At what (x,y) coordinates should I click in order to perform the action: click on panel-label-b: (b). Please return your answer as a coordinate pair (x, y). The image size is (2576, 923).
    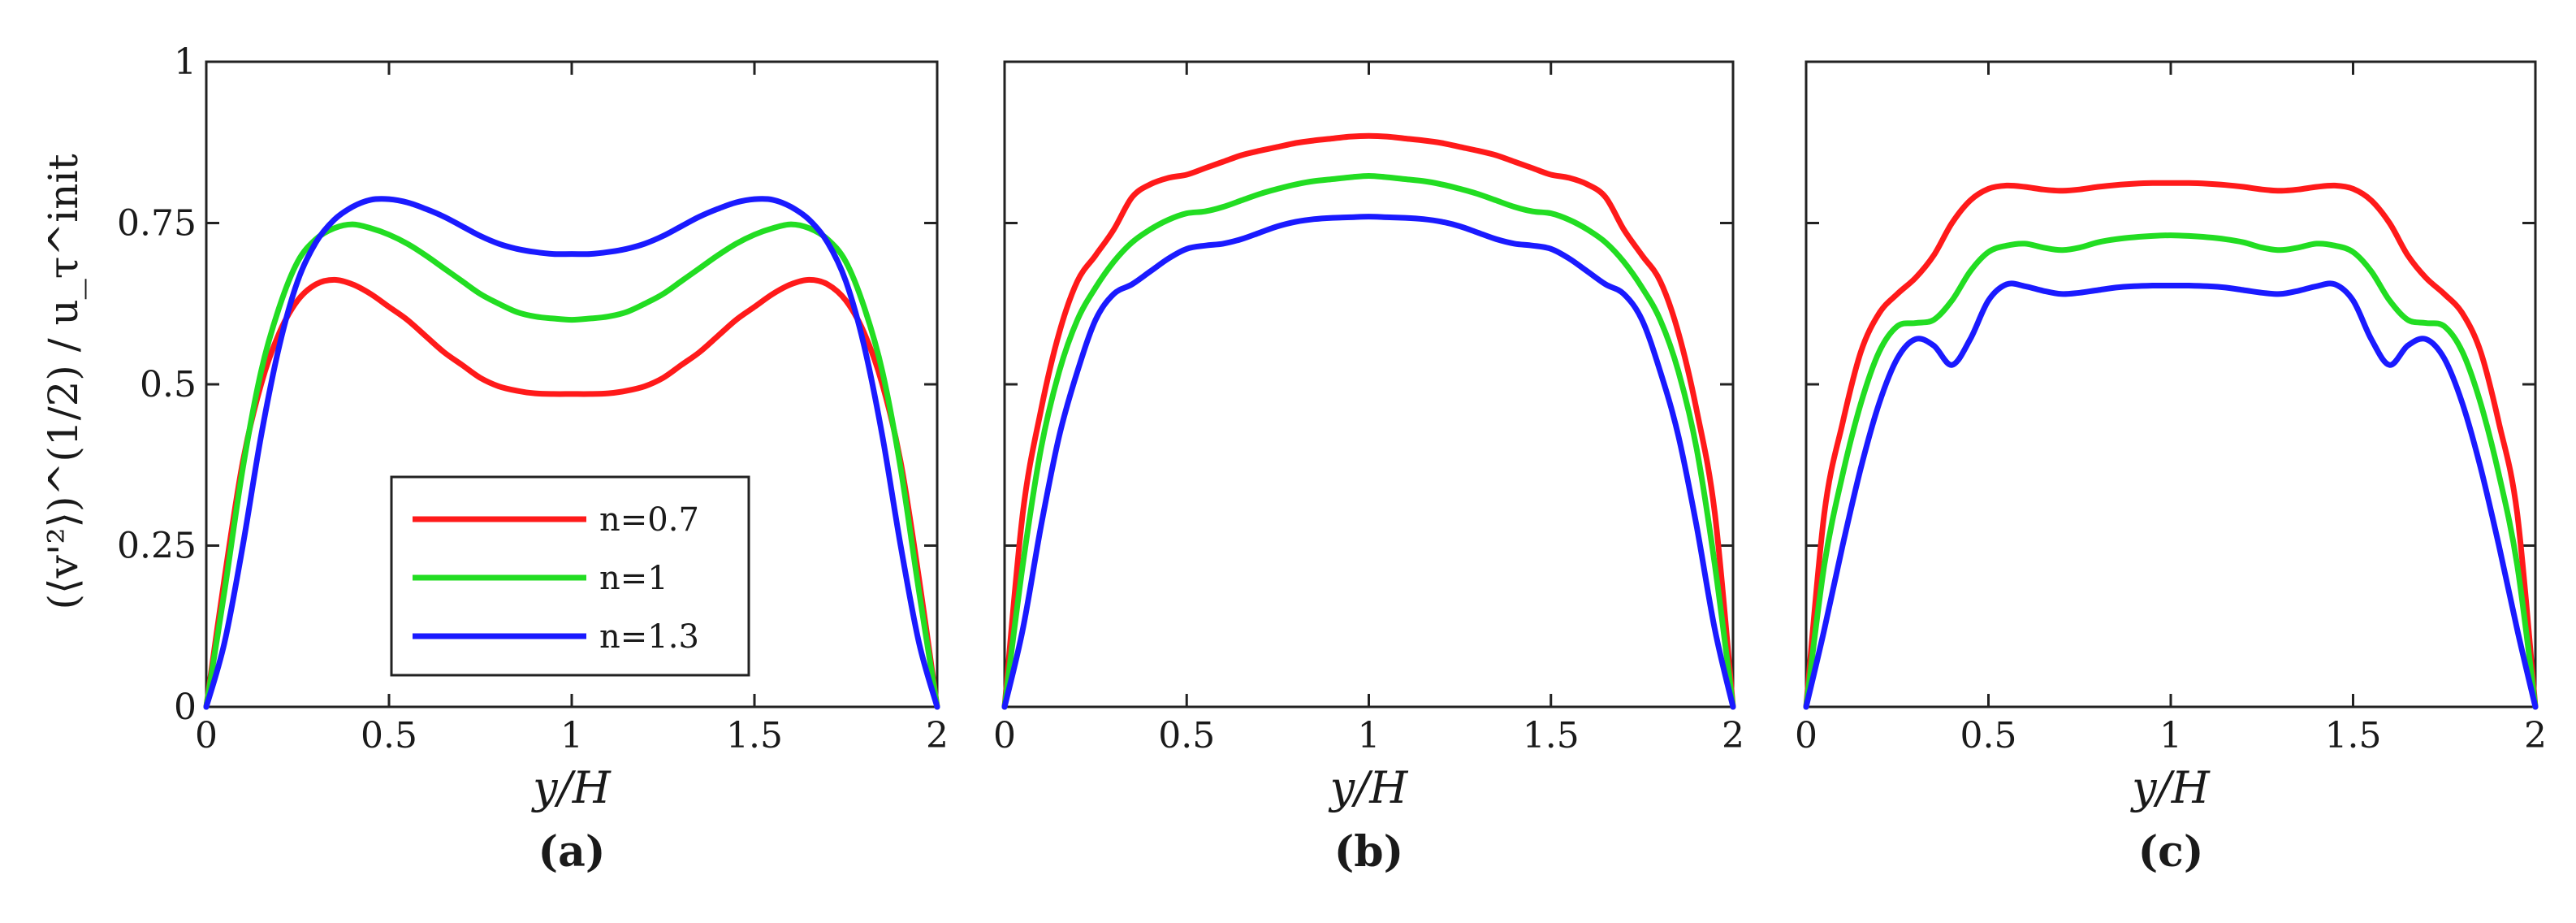
    Looking at the image, I should click on (1369, 852).